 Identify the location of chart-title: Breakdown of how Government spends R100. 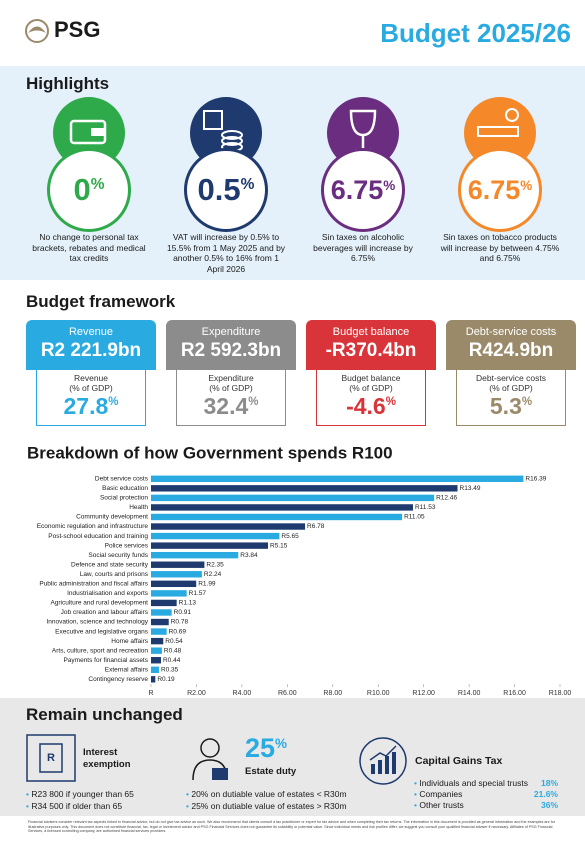
(210, 452).